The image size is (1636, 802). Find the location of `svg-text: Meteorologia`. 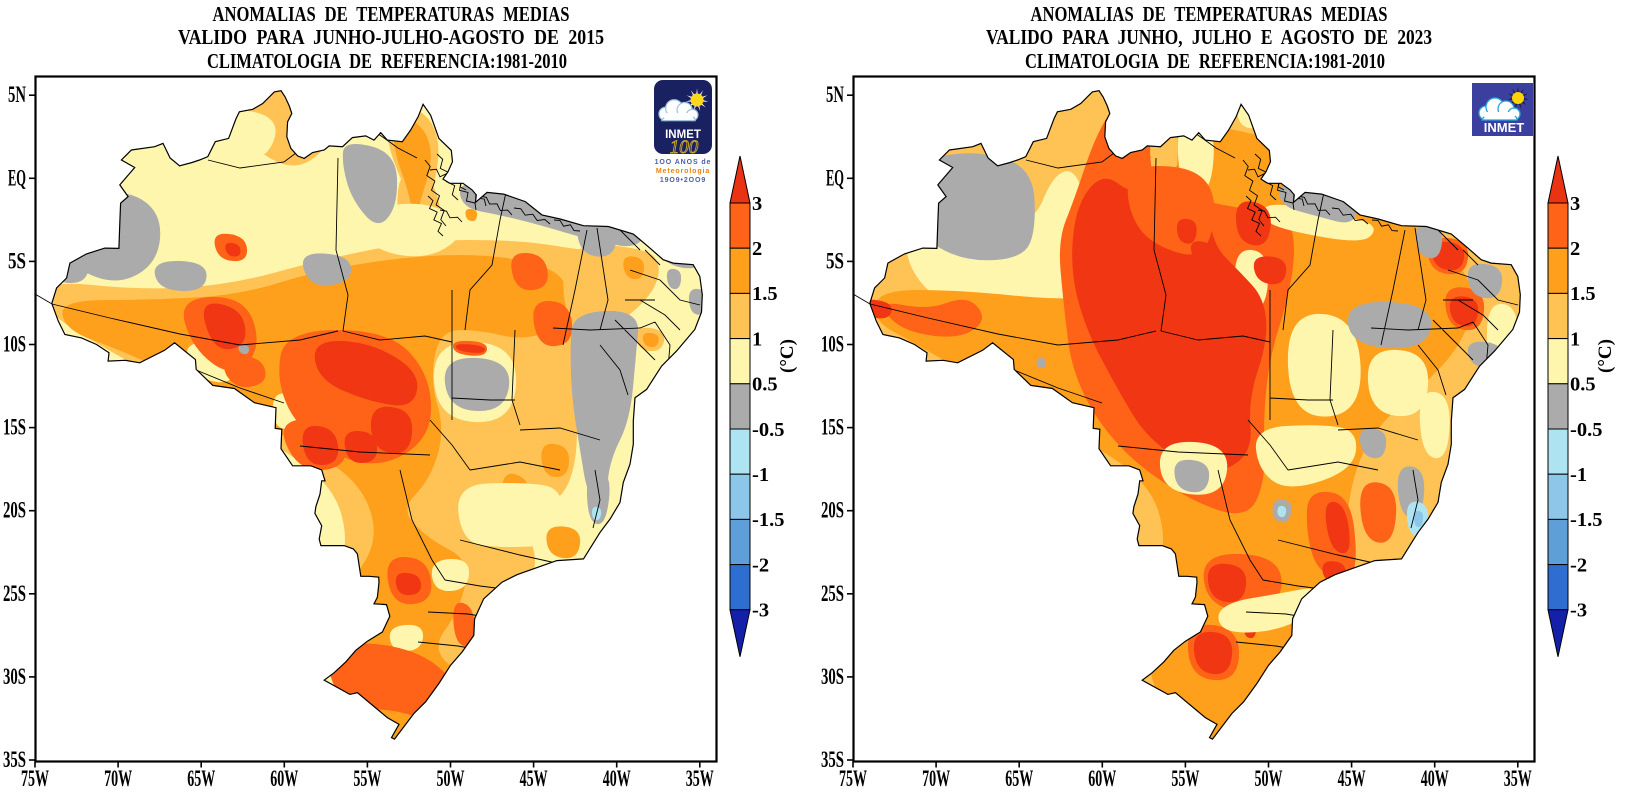

svg-text: Meteorologia is located at coordinates (683, 171).